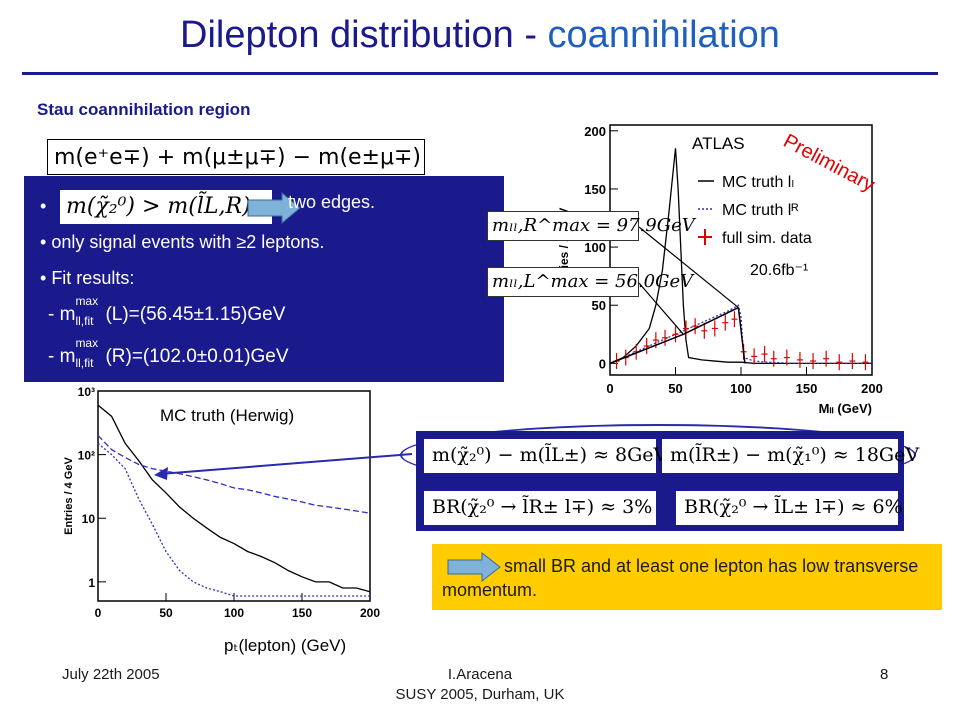 This screenshot has width=960, height=720. What do you see at coordinates (845, 408) in the screenshot?
I see `x-axis-label: Mₗₗ (GeV)` at bounding box center [845, 408].